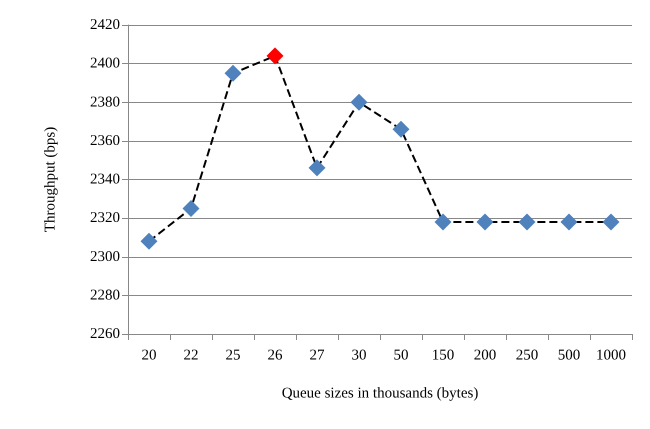 The image size is (650, 429). What do you see at coordinates (105, 180) in the screenshot?
I see `y-tick-label: 2340` at bounding box center [105, 180].